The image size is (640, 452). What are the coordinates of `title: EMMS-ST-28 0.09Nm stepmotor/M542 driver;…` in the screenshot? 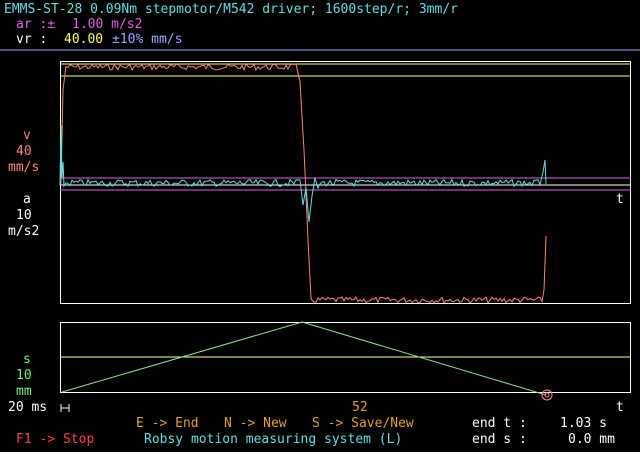 It's located at (231, 9).